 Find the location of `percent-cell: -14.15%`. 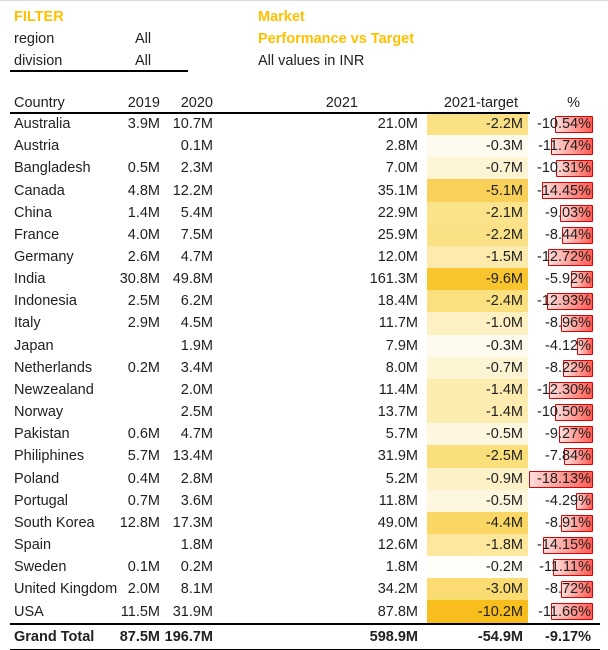

percent-cell: -14.15% is located at coordinates (564, 545).